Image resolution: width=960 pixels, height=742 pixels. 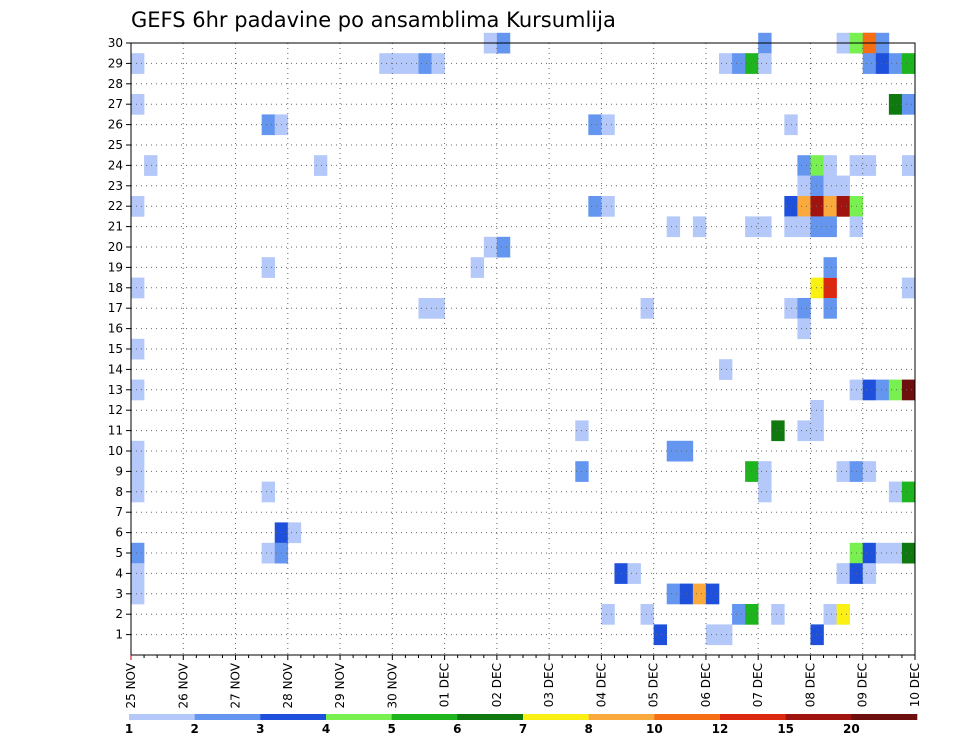 What do you see at coordinates (115, 369) in the screenshot?
I see `y-tick-label: 14` at bounding box center [115, 369].